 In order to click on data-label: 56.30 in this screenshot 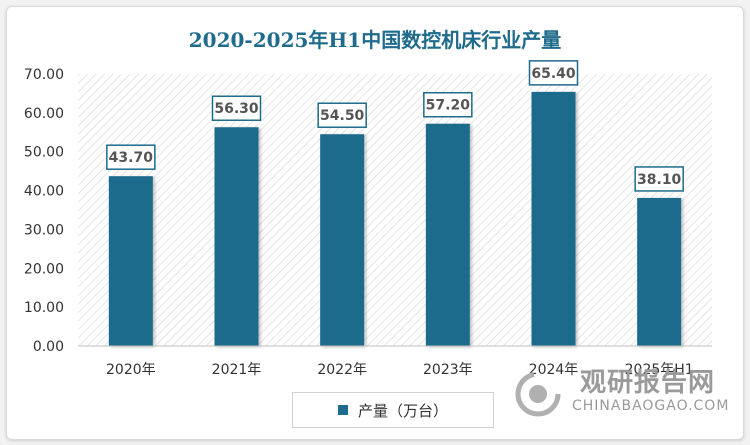, I will do `click(236, 109)`.